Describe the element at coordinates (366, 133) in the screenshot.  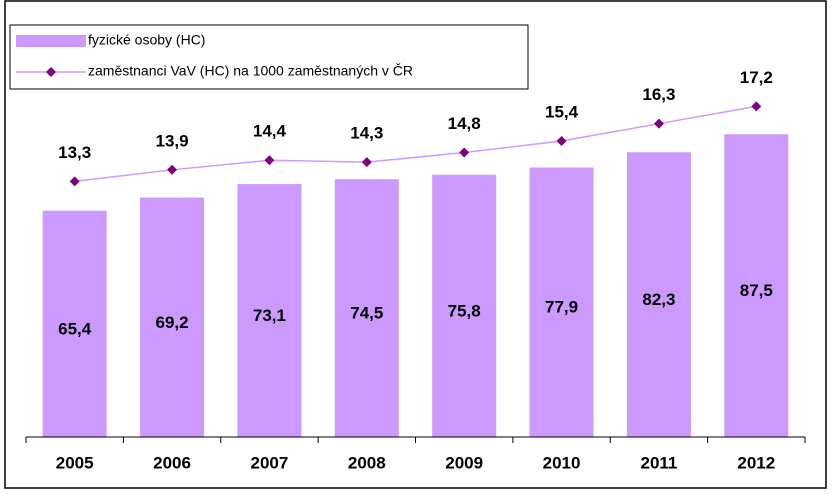
I see `line-value-label: 14,3` at that location.